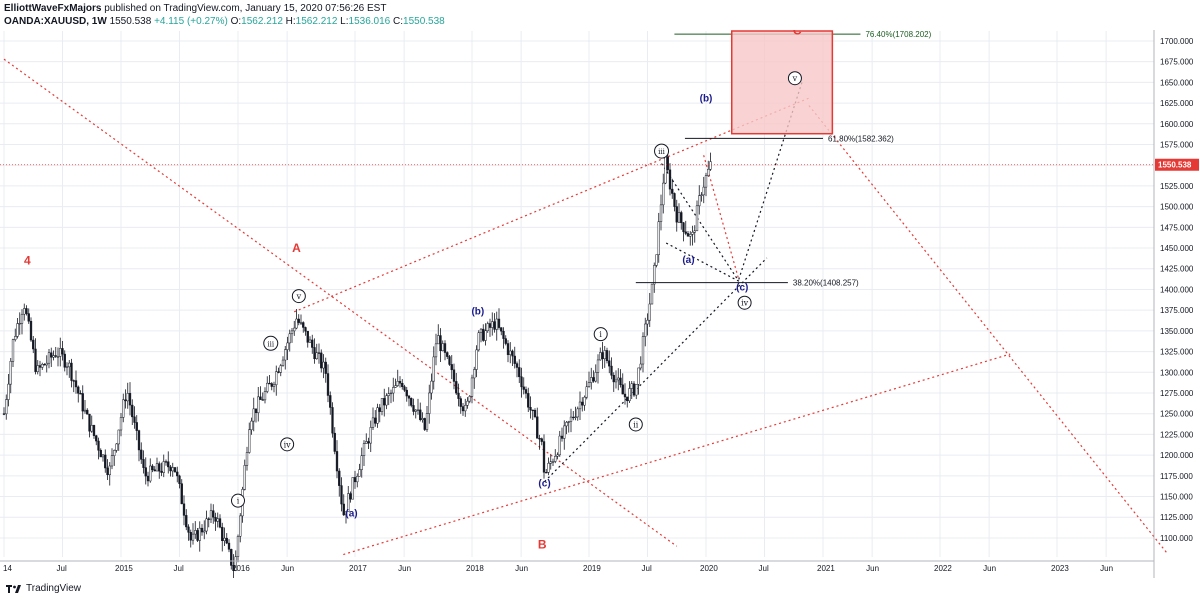  Describe the element at coordinates (1177, 207) in the screenshot. I see `y-tick-label: 1500.000` at that location.